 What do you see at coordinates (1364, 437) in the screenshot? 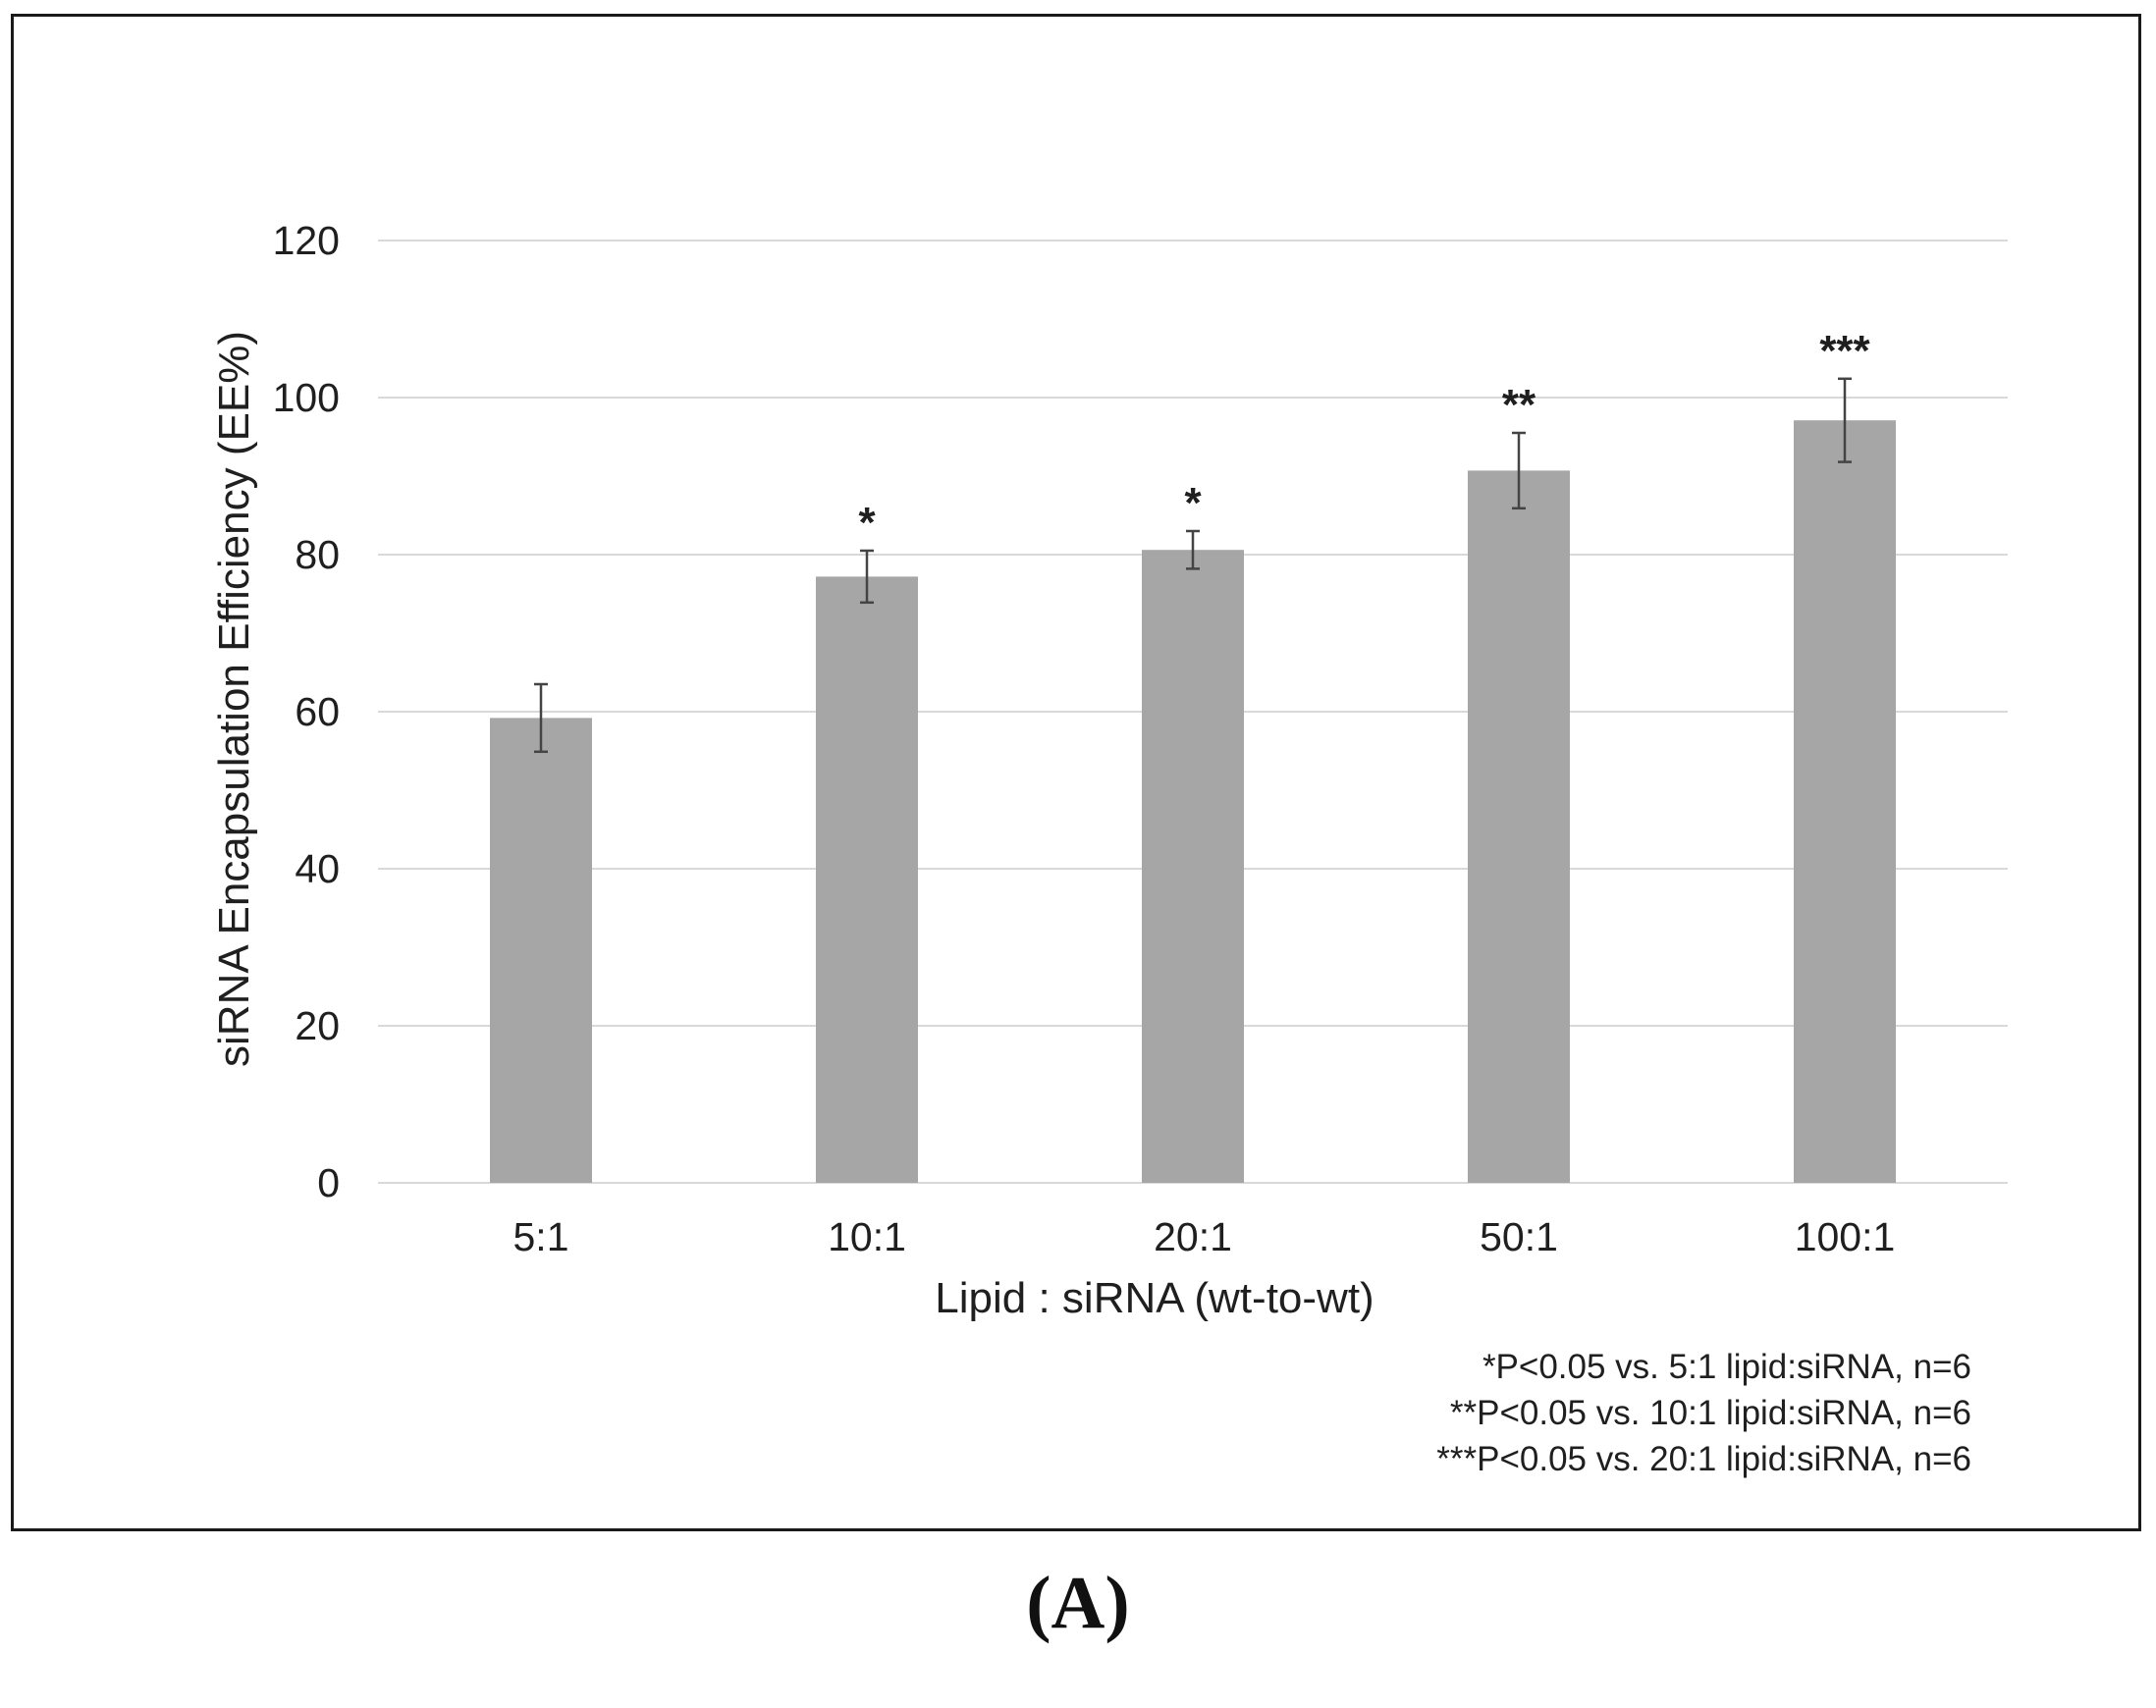
I see `significance-markers: * ******` at bounding box center [1364, 437].